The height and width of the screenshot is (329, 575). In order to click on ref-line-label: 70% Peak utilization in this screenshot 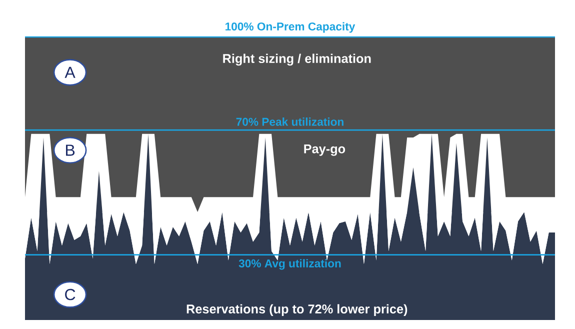, I will do `click(290, 121)`.